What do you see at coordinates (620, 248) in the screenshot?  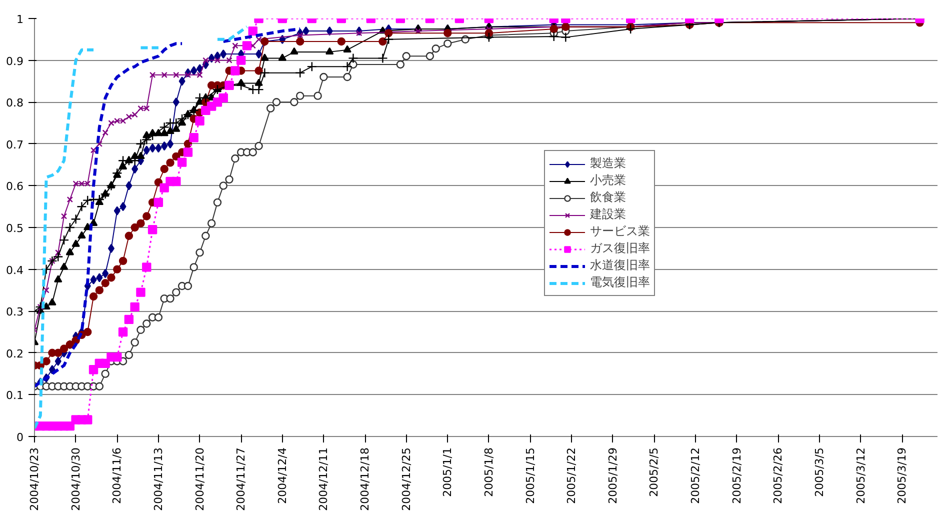 I see `legend-label: ガス復旧率` at bounding box center [620, 248].